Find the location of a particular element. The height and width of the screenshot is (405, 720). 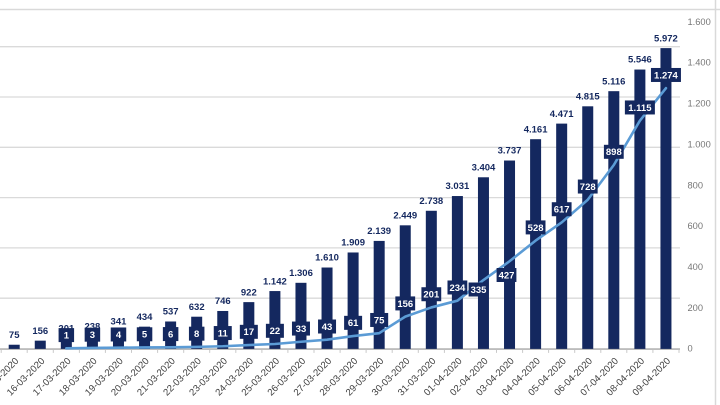

svg-text: 1 is located at coordinates (67, 336).